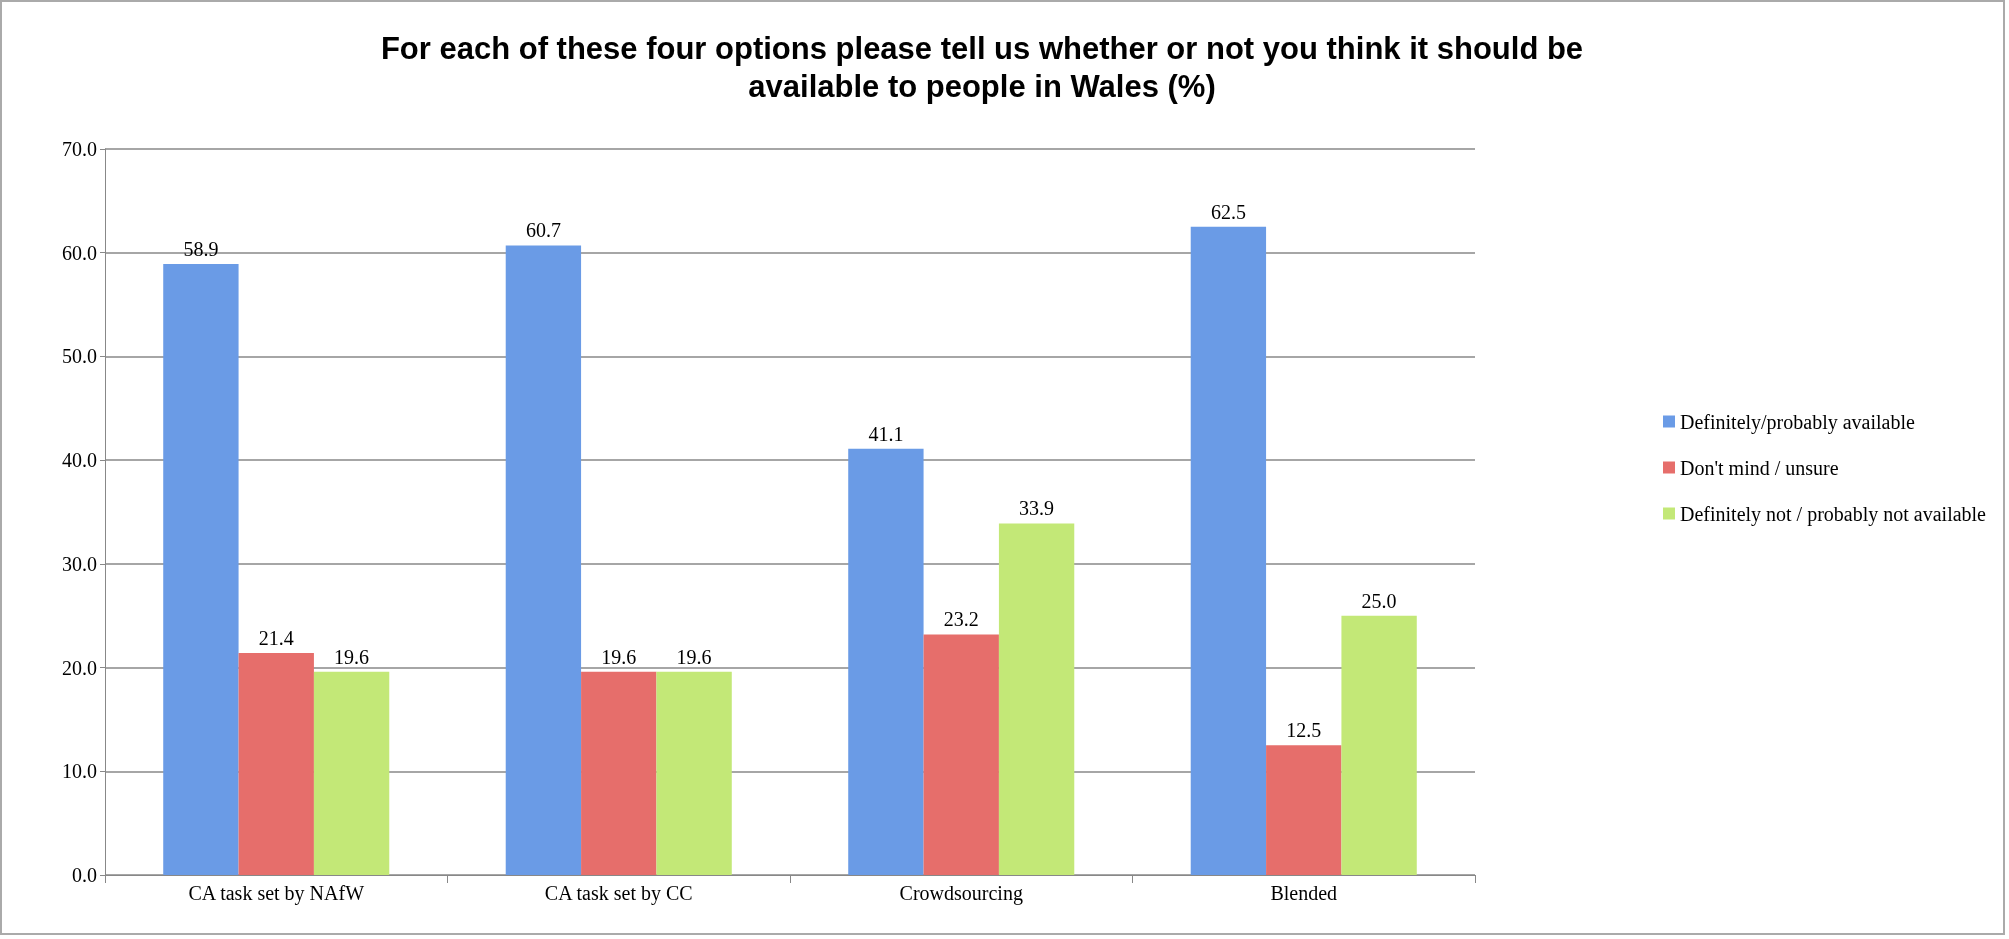  Describe the element at coordinates (1759, 467) in the screenshot. I see `legend-label: Don't mind / unsure` at that location.